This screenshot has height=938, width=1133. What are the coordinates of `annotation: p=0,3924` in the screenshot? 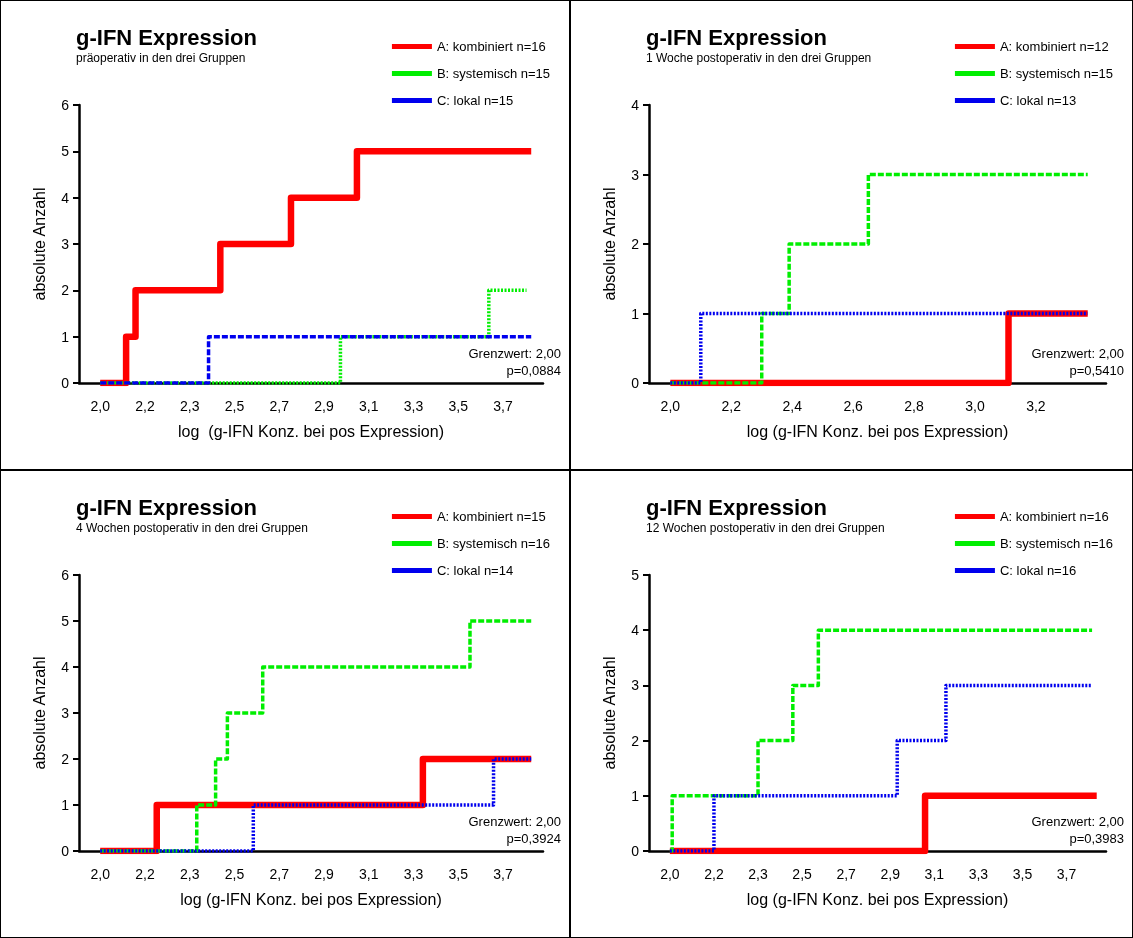 It's located at (533, 838).